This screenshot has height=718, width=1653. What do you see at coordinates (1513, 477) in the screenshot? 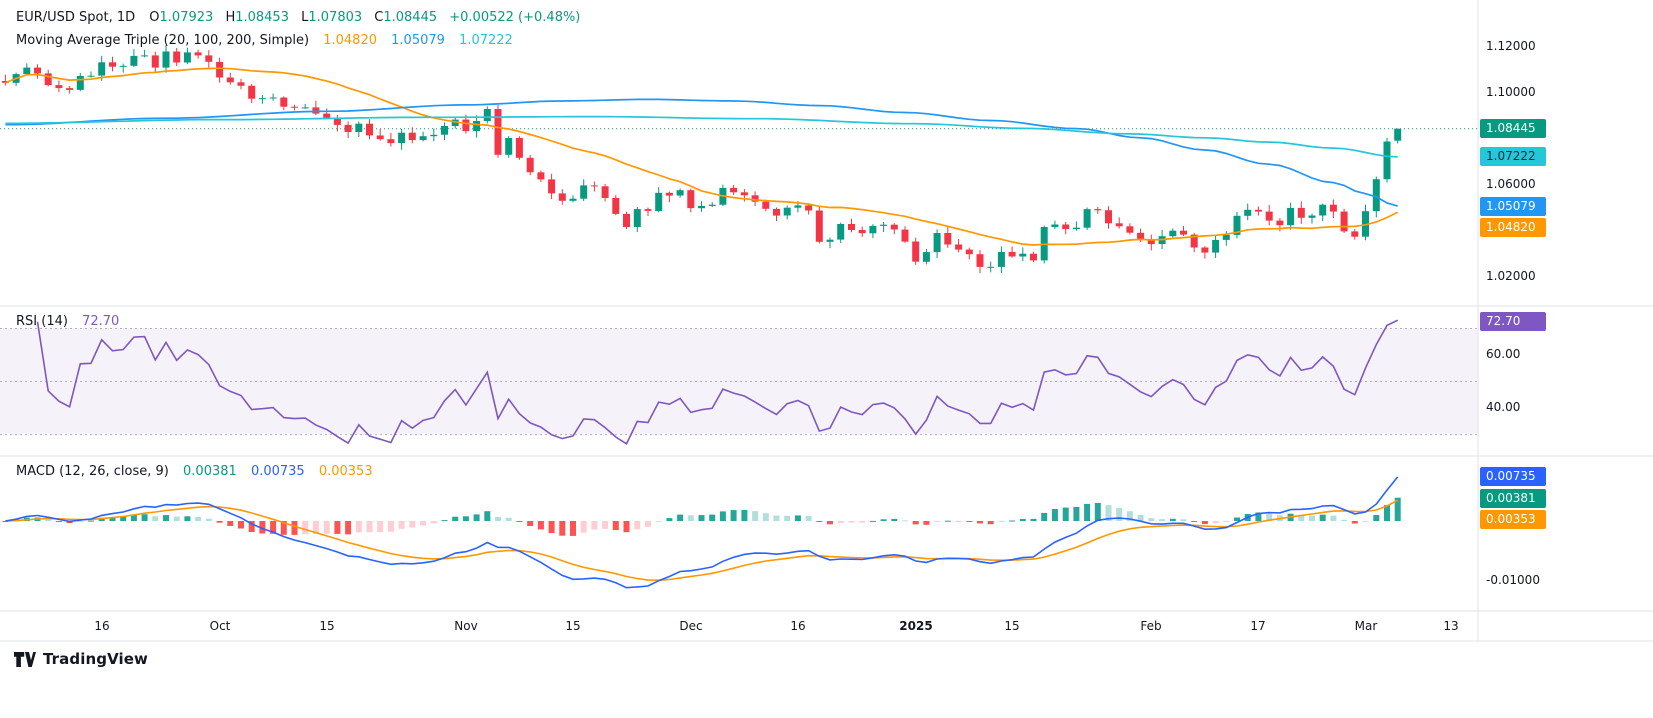
I see `macd-line-badge: 0.00735` at bounding box center [1513, 477].